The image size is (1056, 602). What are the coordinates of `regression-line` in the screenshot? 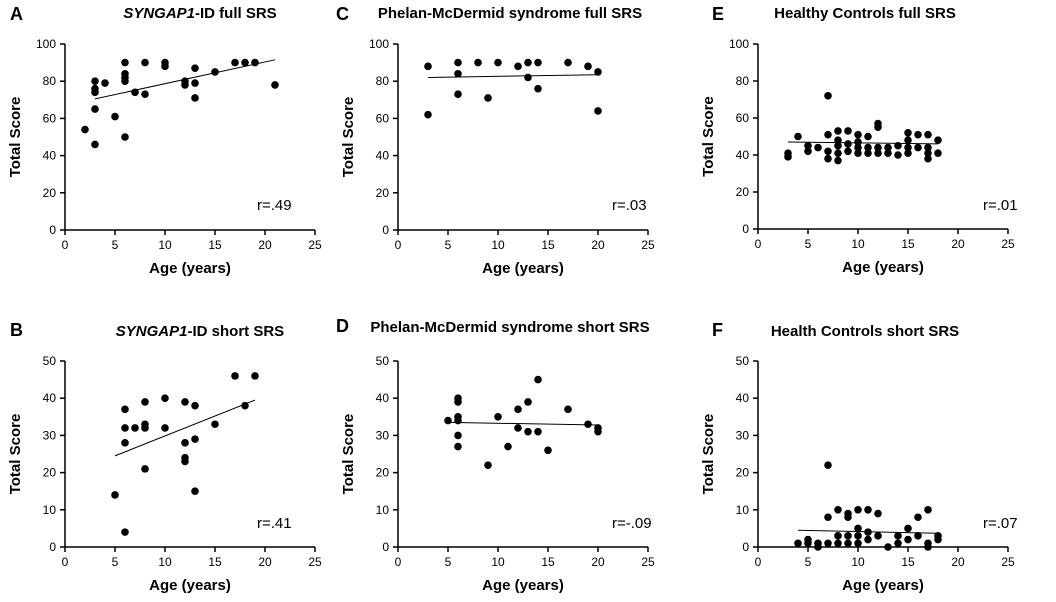 It's located at (523, 423).